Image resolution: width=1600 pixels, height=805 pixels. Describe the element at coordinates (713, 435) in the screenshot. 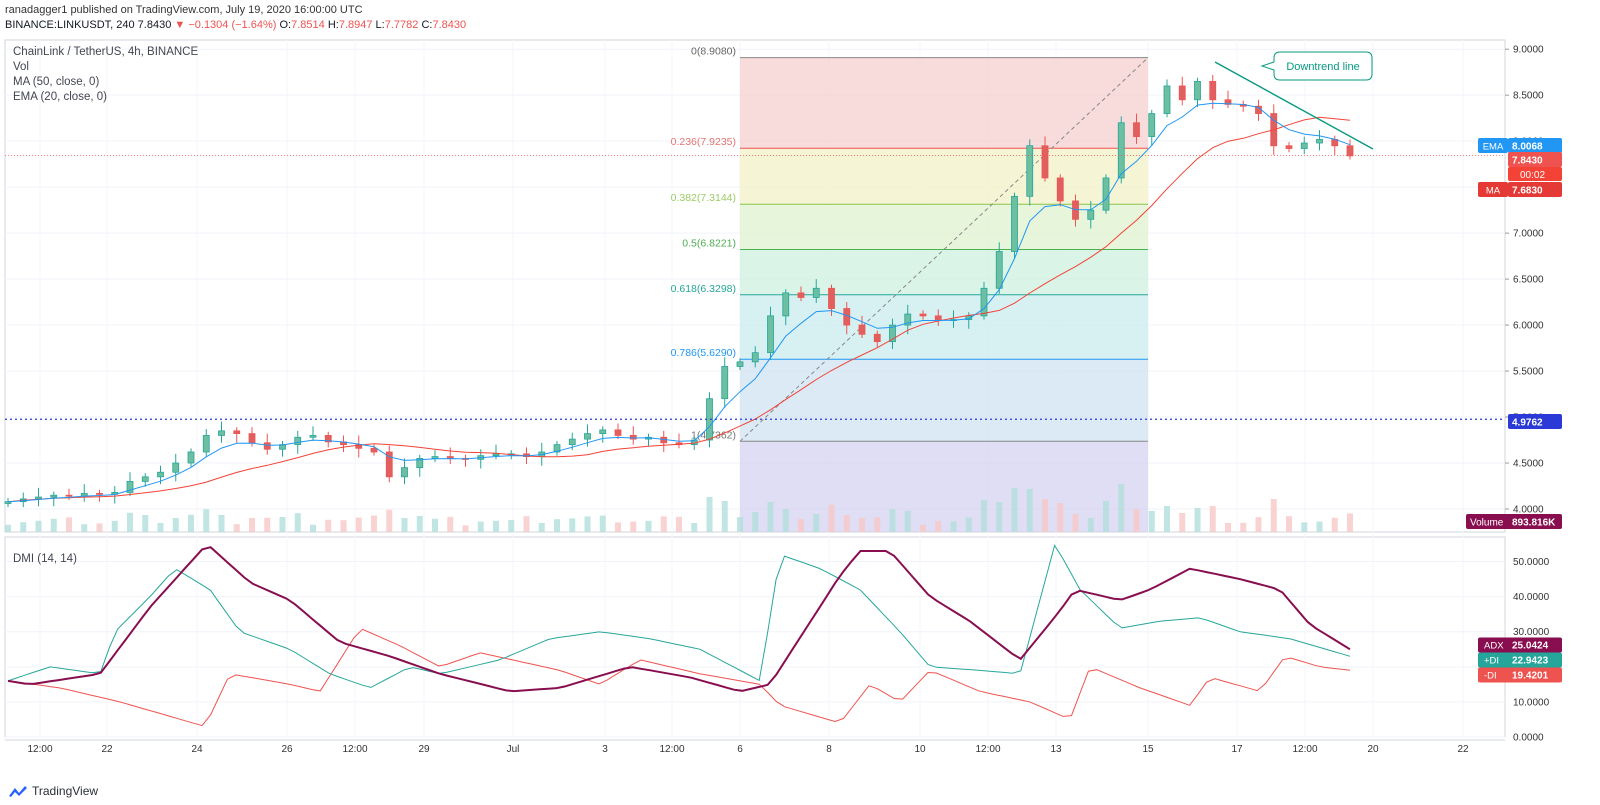

I see `fib-level-label: 1(4.7362)` at that location.